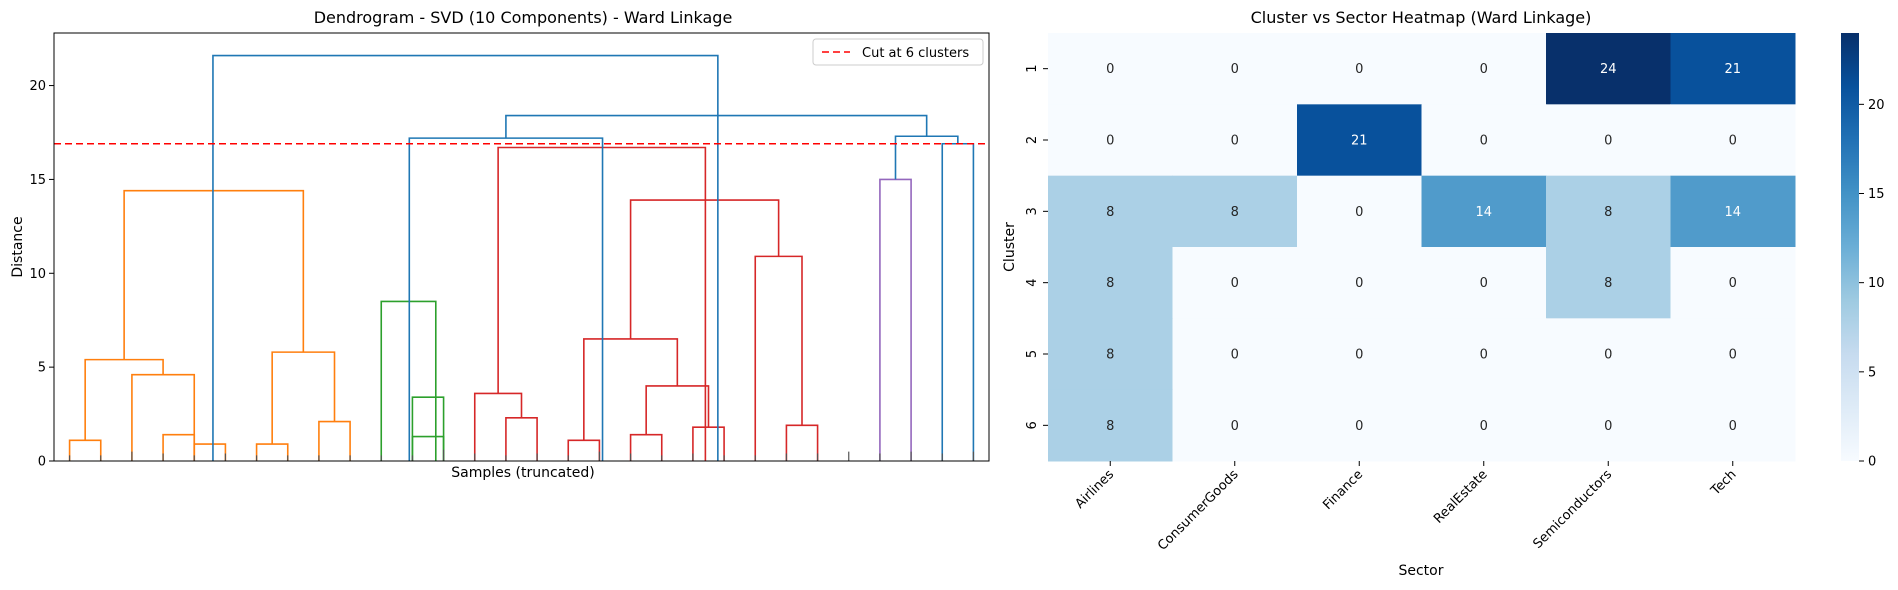  Describe the element at coordinates (1420, 571) in the screenshot. I see `heatmap-xlabel: Sector` at that location.